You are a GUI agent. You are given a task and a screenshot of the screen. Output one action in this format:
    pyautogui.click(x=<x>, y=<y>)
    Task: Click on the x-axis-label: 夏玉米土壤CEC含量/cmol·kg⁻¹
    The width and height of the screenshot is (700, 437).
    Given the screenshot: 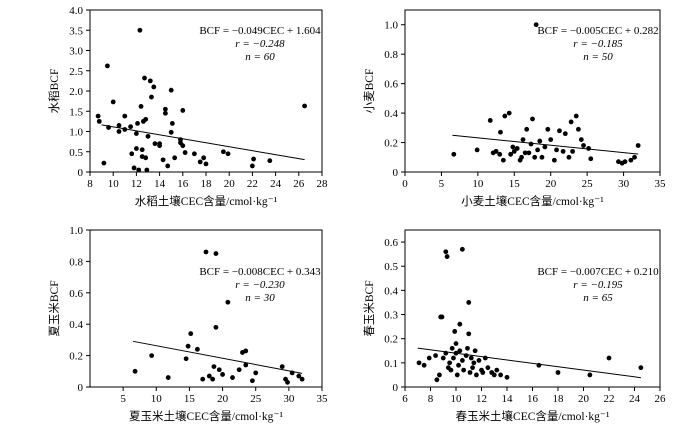 What is the action you would take?
    pyautogui.click(x=206, y=416)
    